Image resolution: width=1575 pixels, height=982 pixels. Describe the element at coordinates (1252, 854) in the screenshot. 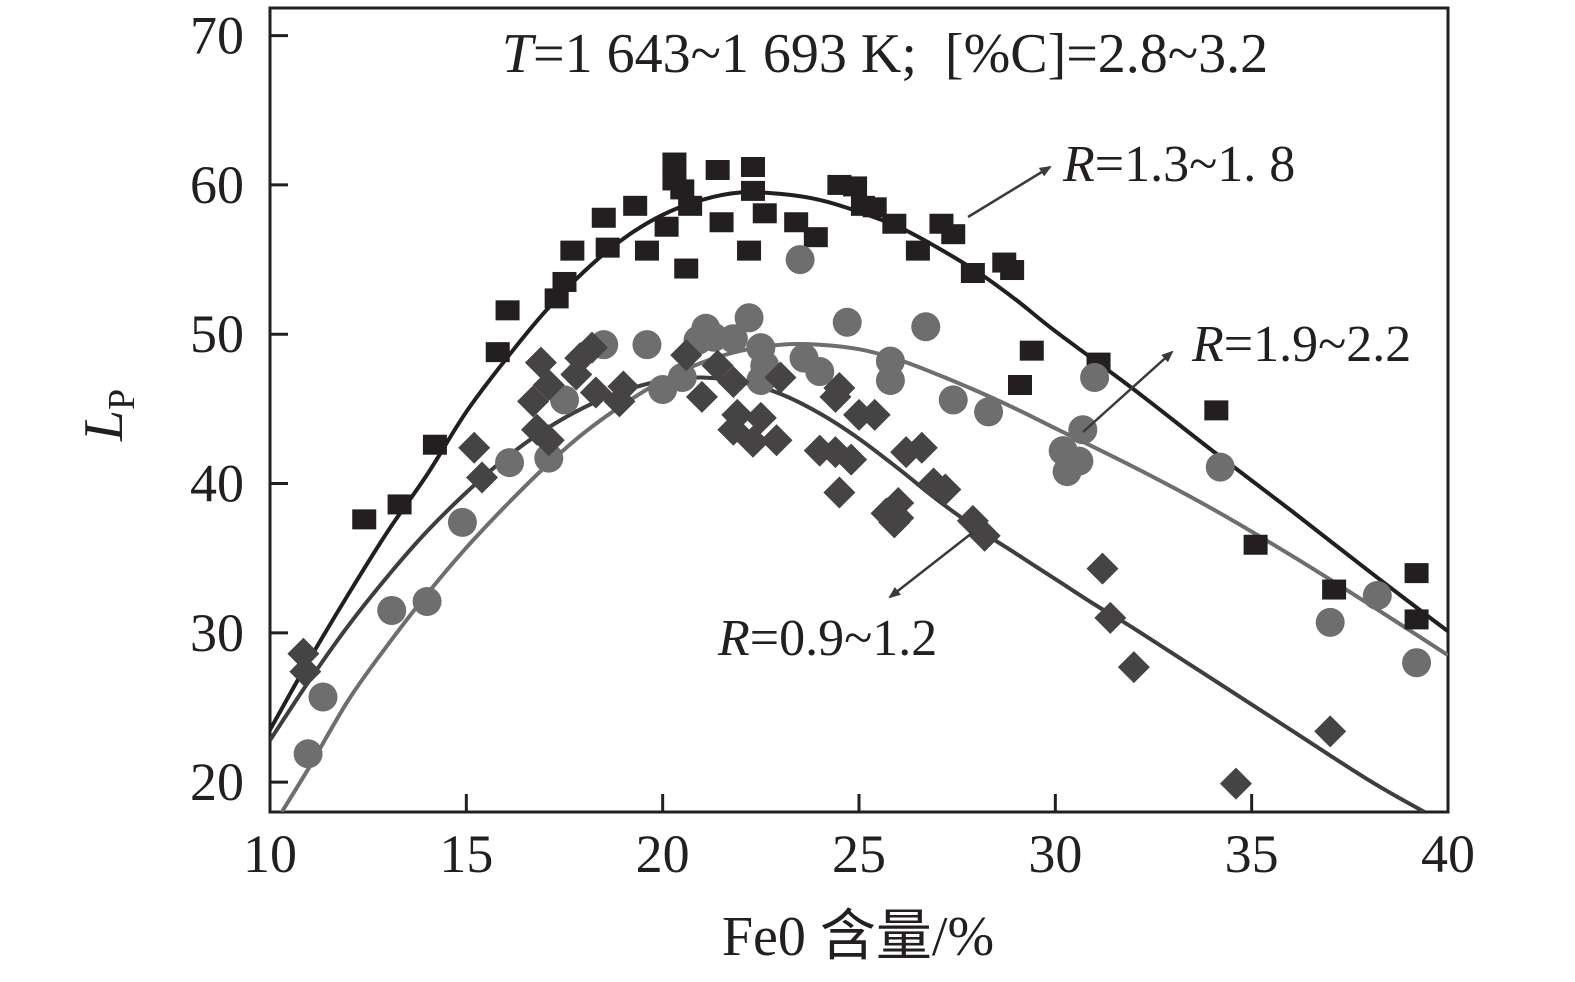

I see `x-tick-label: 35` at that location.